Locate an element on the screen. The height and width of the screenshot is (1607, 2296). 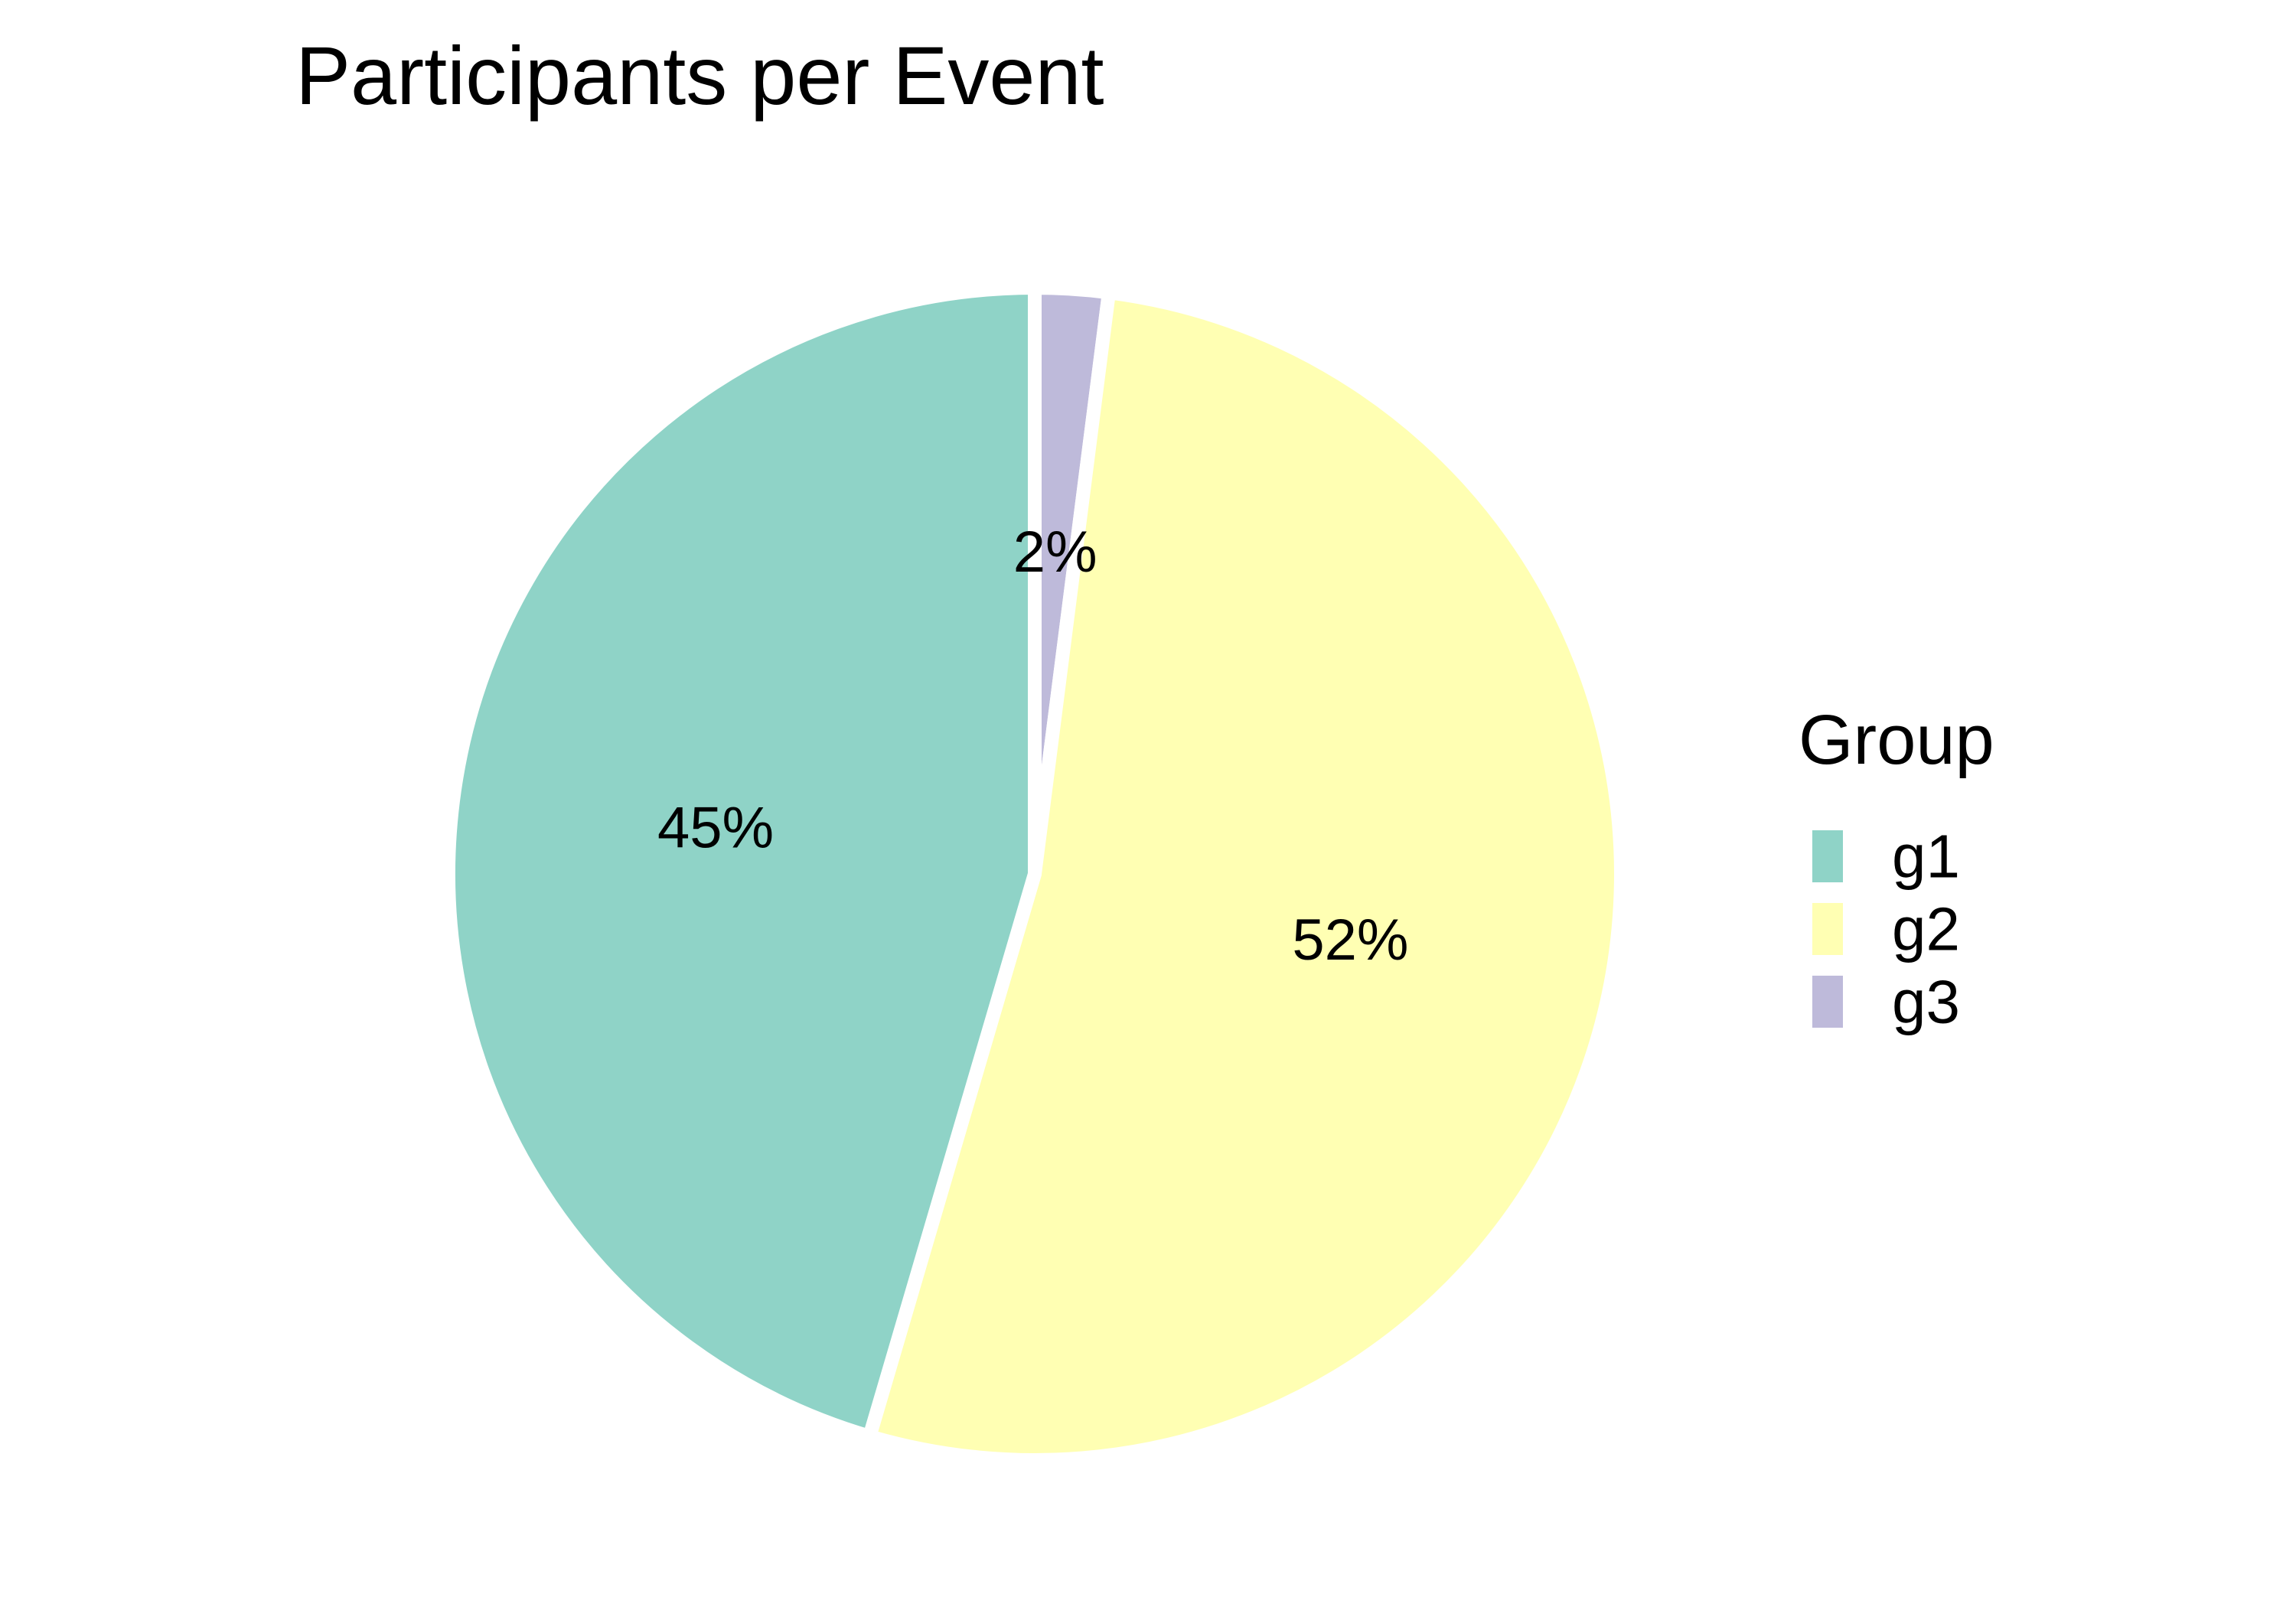
slice-label-g1: 45% is located at coordinates (715, 828).